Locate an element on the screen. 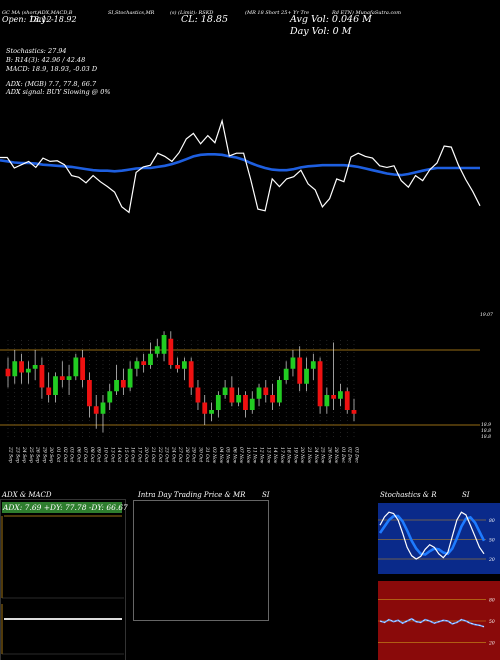 This screenshot has height=660, width=500. candle-30-oct is located at coordinates (198, 395).